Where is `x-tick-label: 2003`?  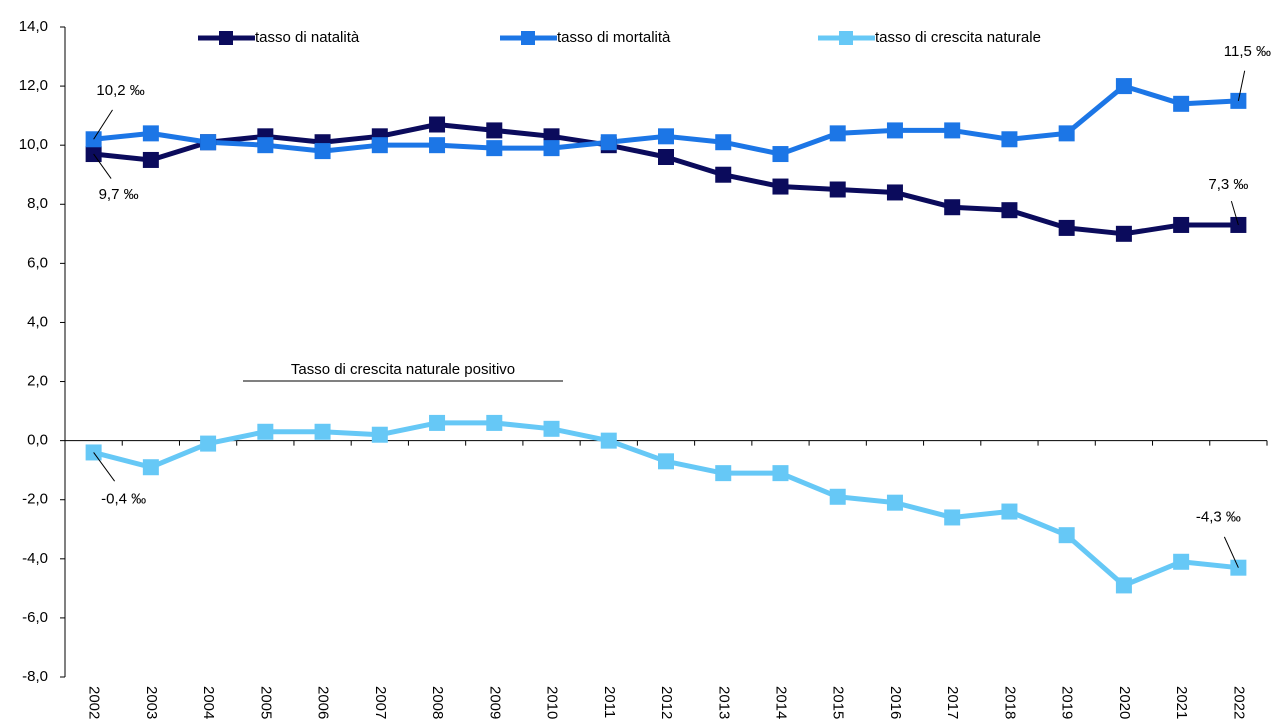
x-tick-label: 2003 is located at coordinates (151, 702).